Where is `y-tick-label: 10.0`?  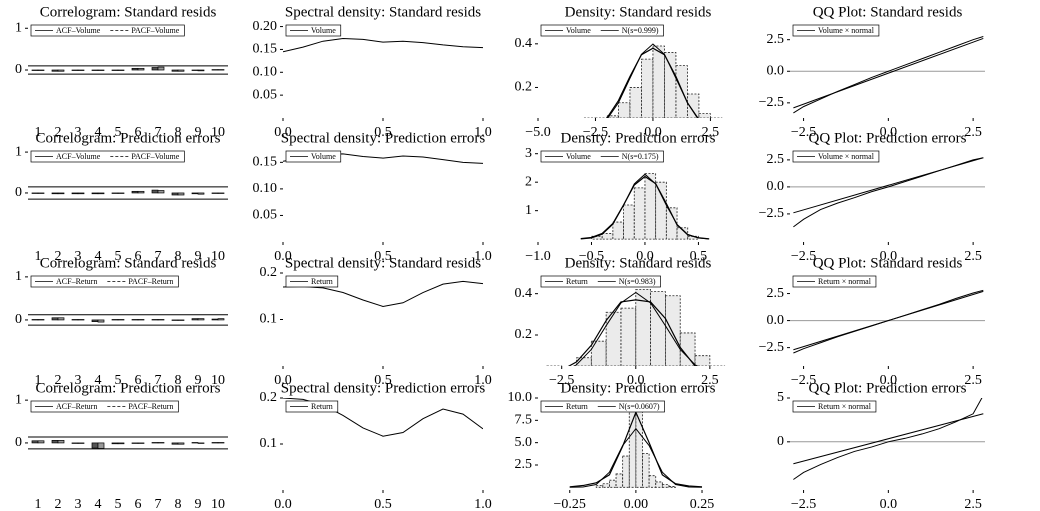 y-tick-label: 10.0 is located at coordinates (520, 397).